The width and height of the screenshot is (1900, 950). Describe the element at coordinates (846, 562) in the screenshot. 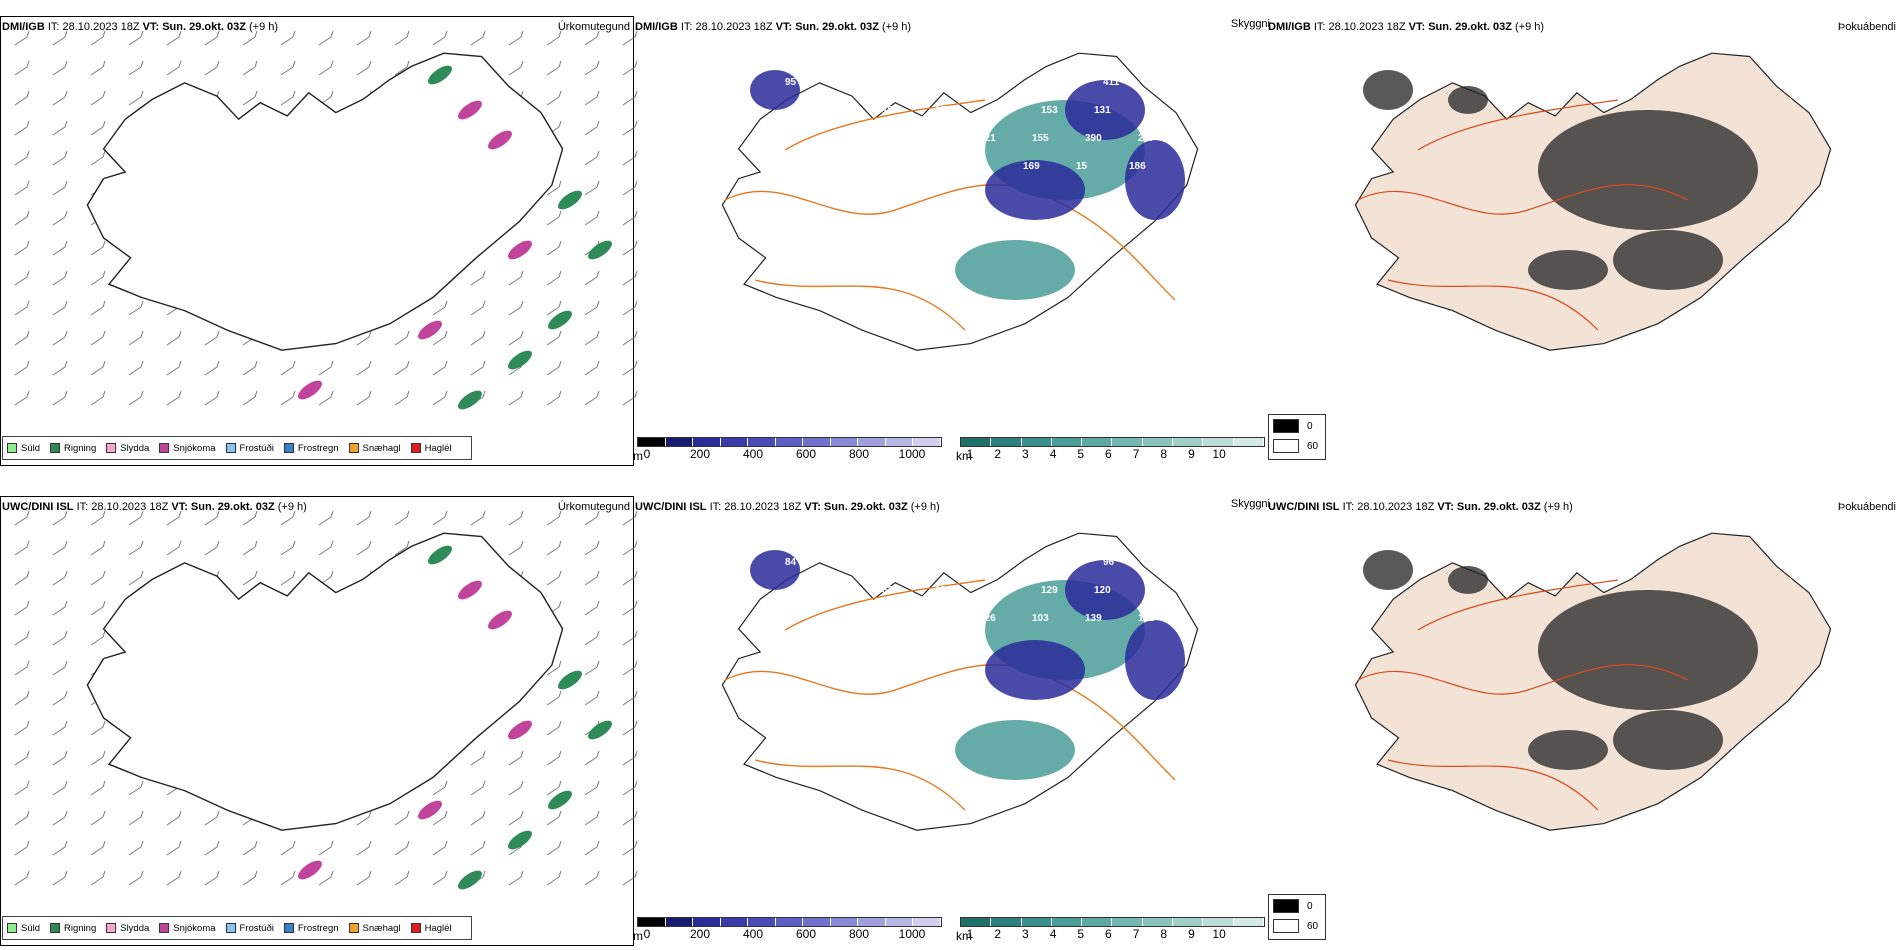

I see `cloud-base-label: 211` at that location.